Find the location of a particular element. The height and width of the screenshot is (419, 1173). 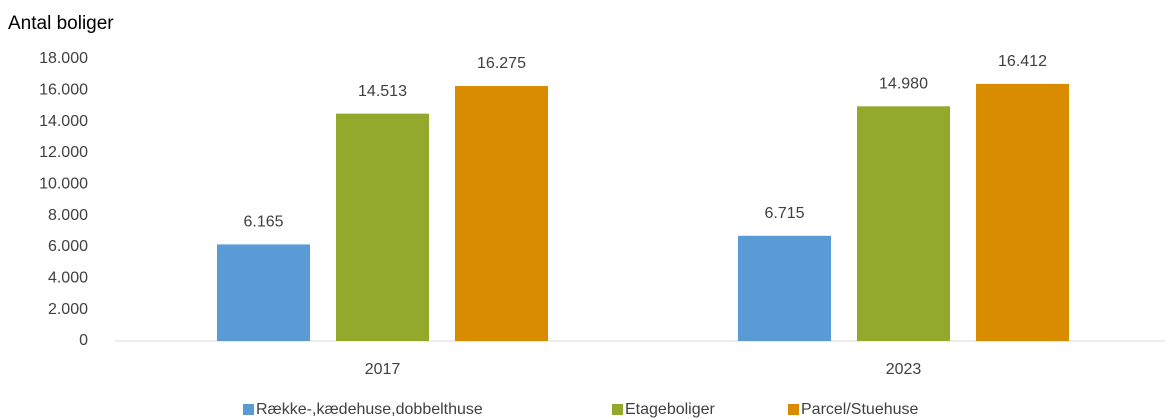

value-label: 14.513 is located at coordinates (382, 91).